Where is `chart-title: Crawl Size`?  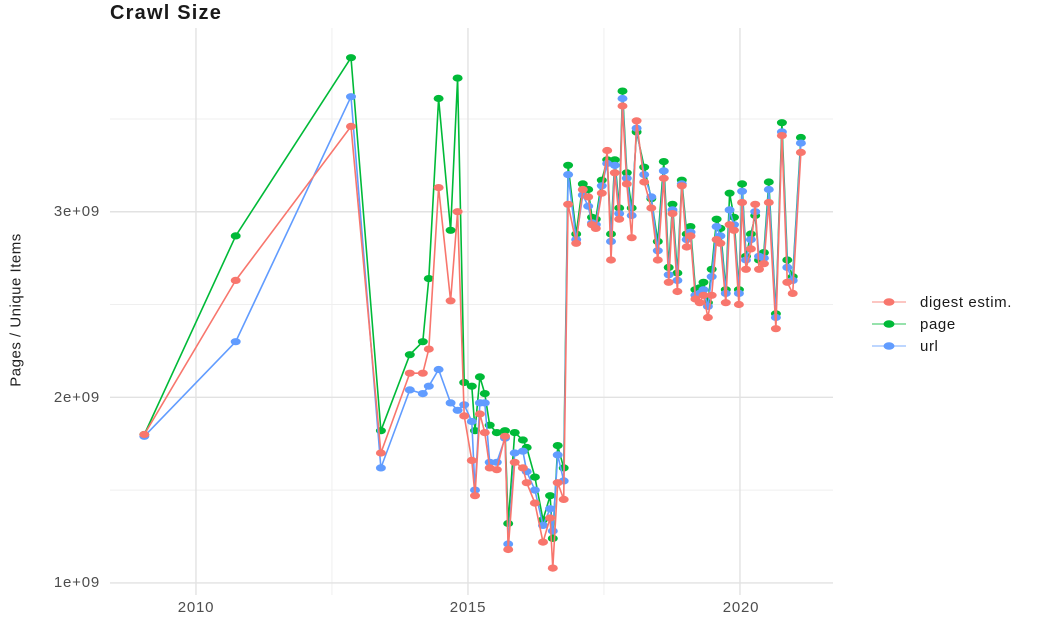
chart-title: Crawl Size is located at coordinates (166, 13).